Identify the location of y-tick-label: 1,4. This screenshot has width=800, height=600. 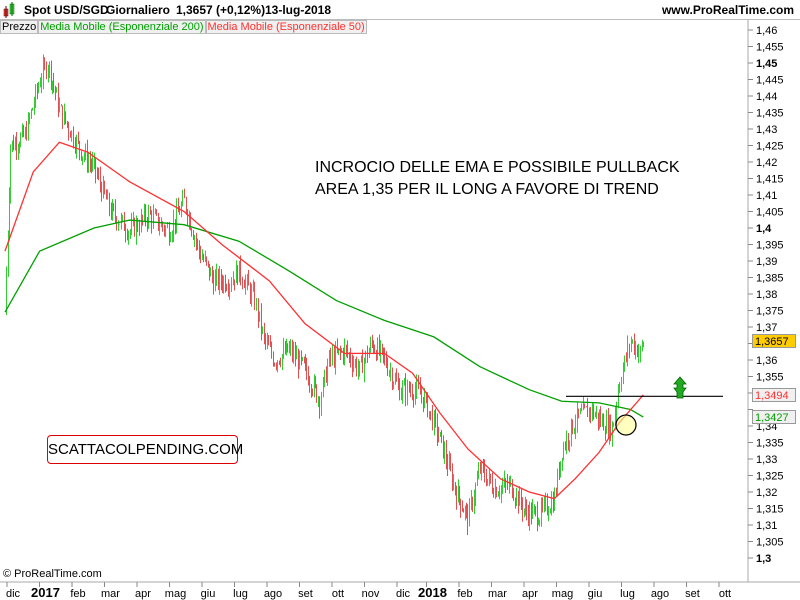
(764, 229).